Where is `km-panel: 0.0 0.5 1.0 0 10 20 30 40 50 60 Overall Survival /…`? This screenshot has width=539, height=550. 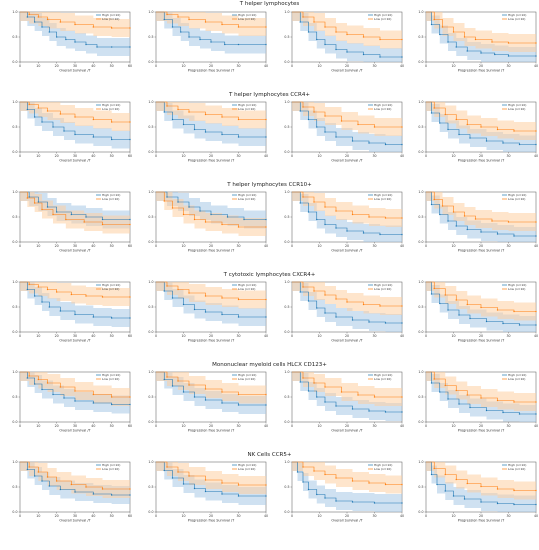 km-panel: 0.0 0.5 1.0 0 10 20 30 40 50 60 Overall Survival /… is located at coordinates (69, 143).